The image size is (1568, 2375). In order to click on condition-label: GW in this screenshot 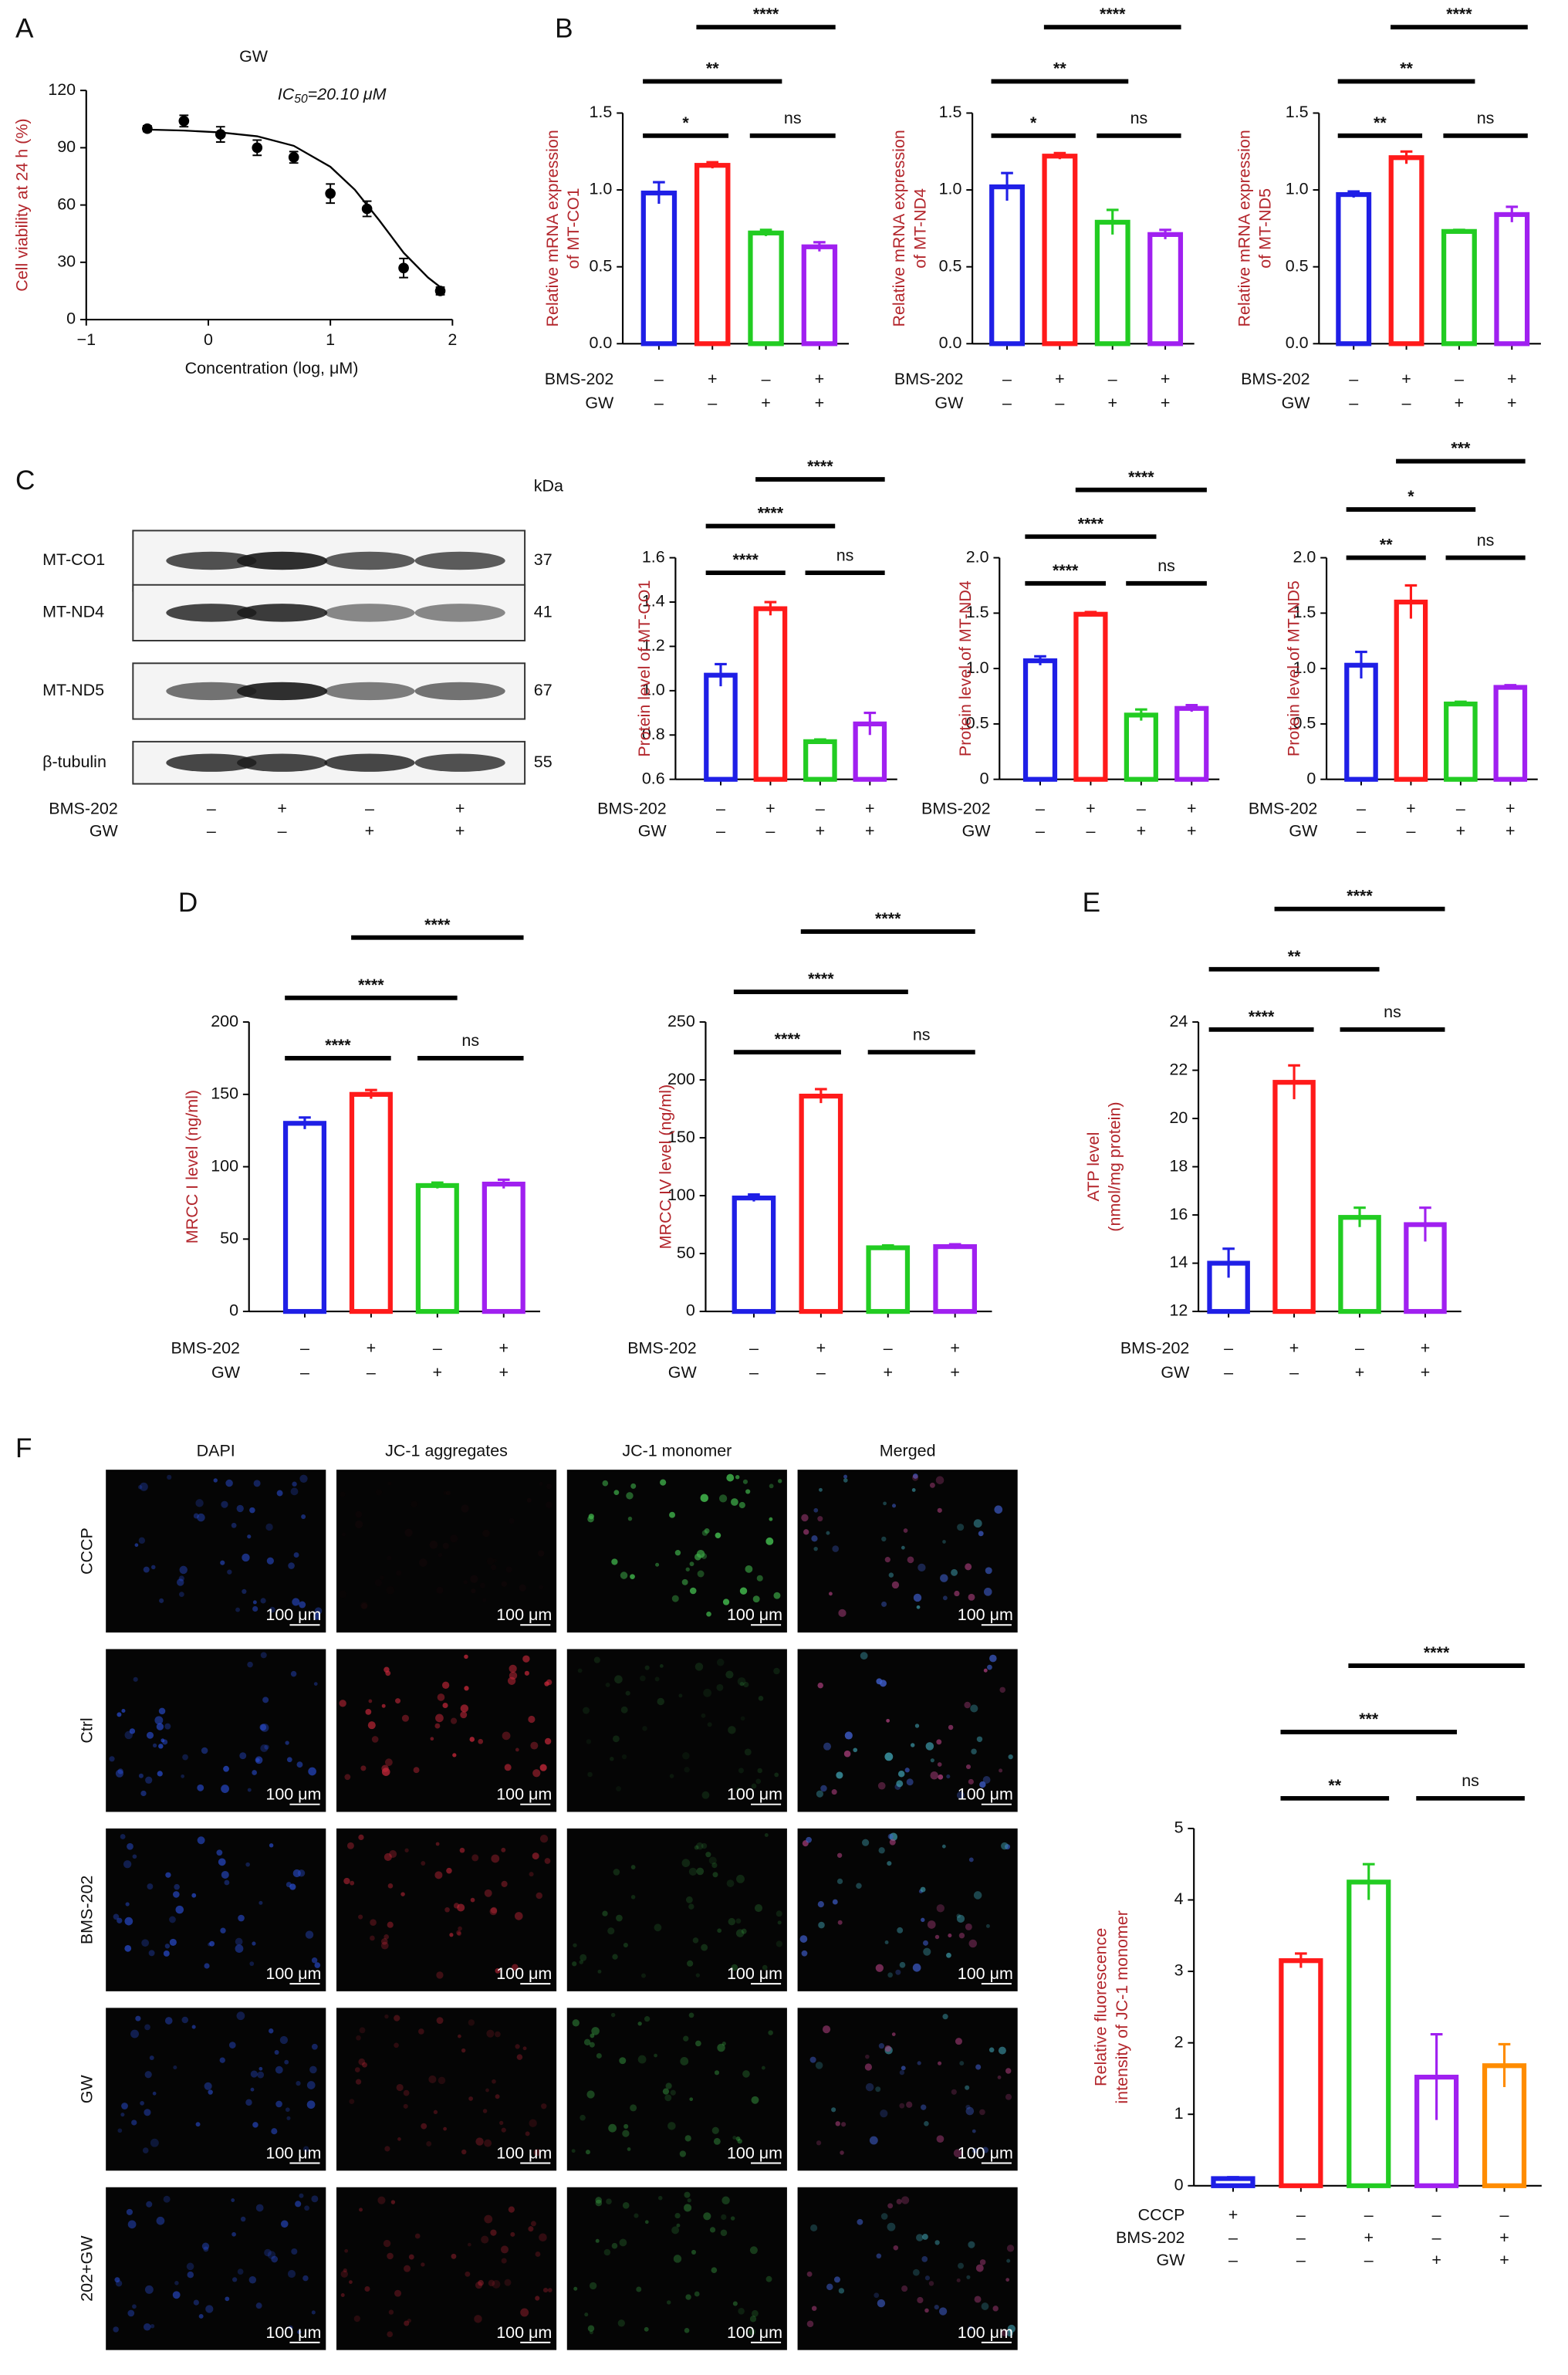, I will do `click(599, 403)`.